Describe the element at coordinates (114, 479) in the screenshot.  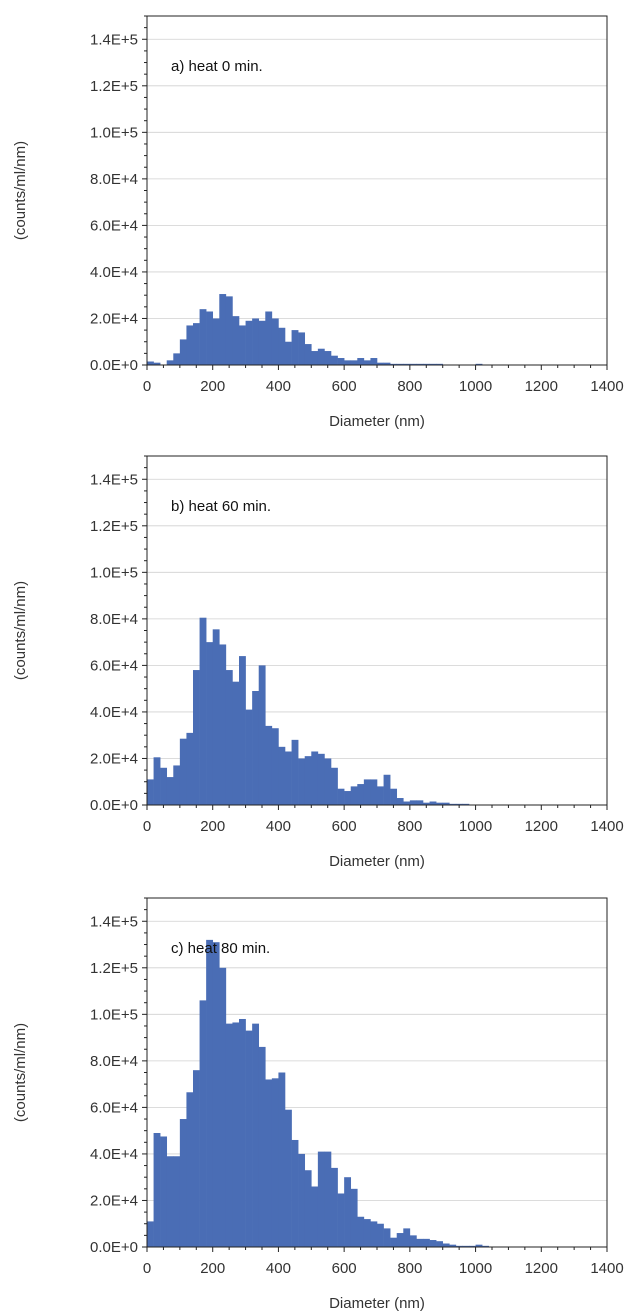
I see `y-tick-label: 1.4E+5` at that location.